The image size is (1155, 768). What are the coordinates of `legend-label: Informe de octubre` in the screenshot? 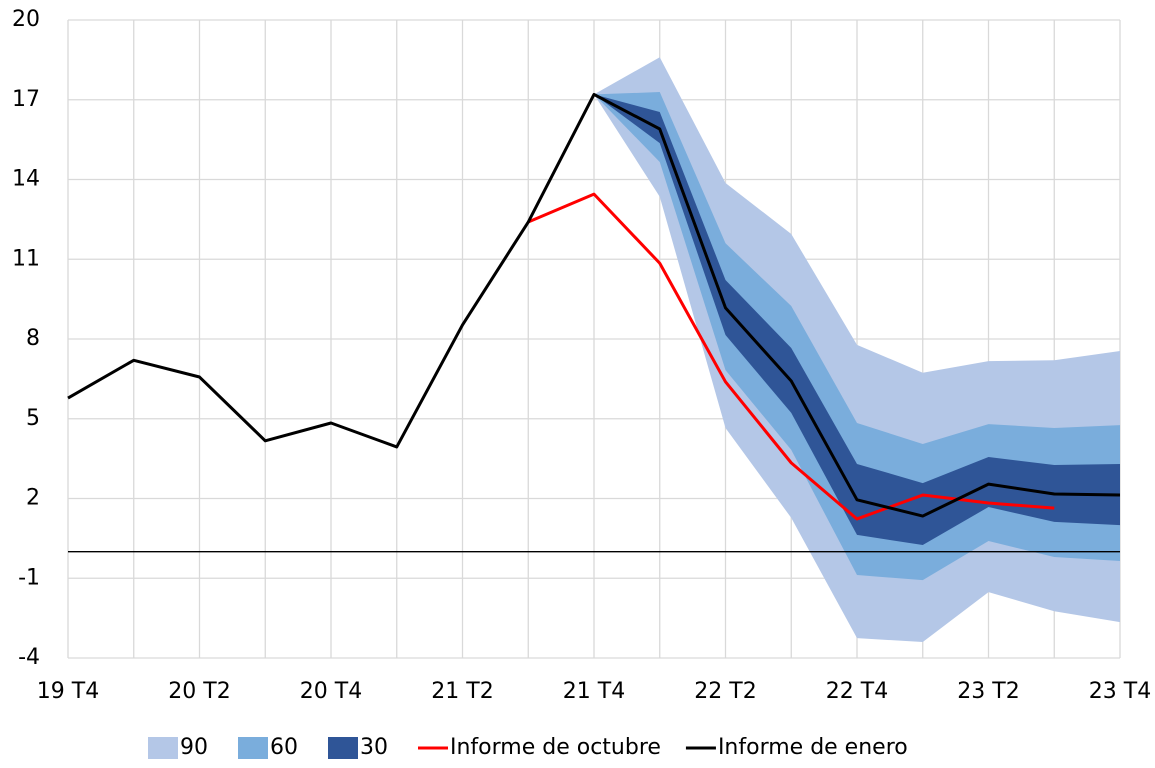 It's located at (555, 747).